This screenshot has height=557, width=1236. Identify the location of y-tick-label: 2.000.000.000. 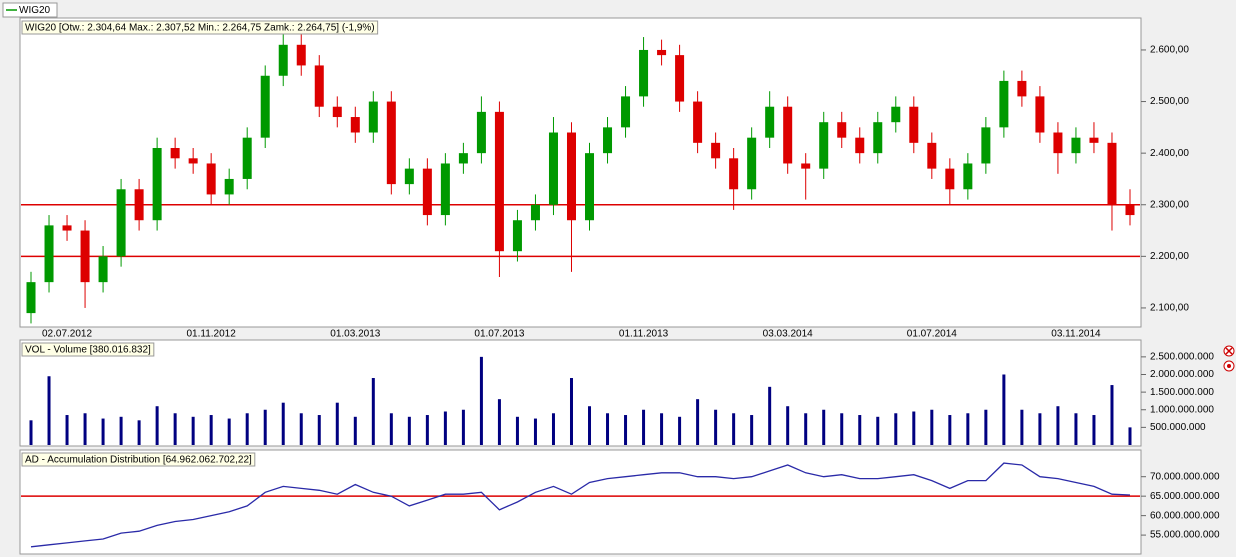
(1182, 374).